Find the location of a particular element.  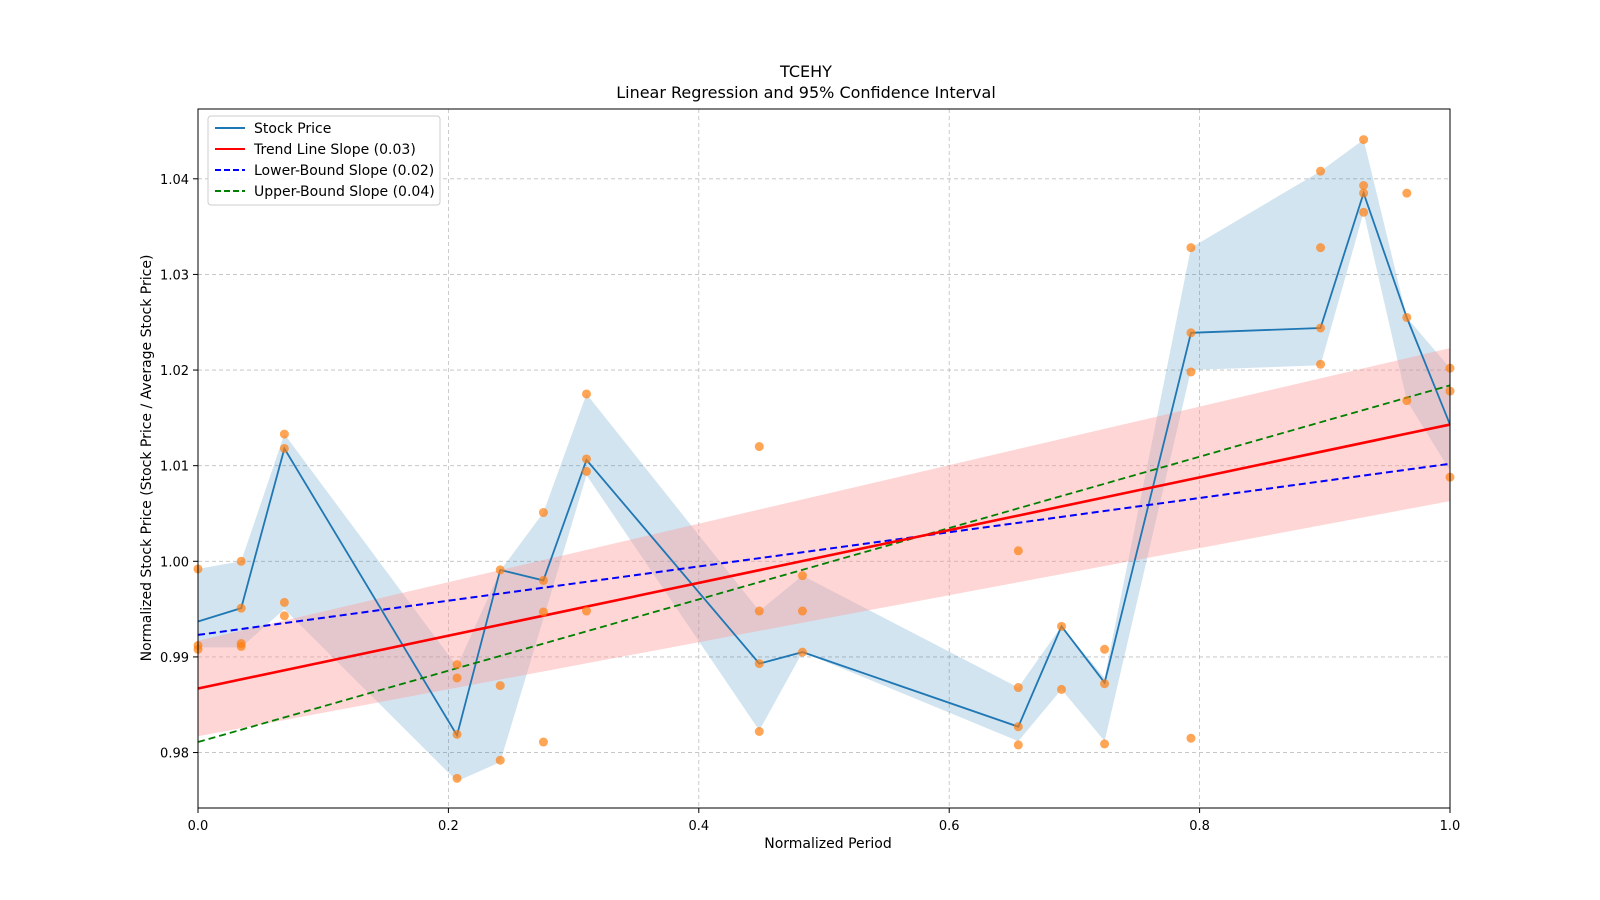

x-tick-label: 0.4 is located at coordinates (698, 826).